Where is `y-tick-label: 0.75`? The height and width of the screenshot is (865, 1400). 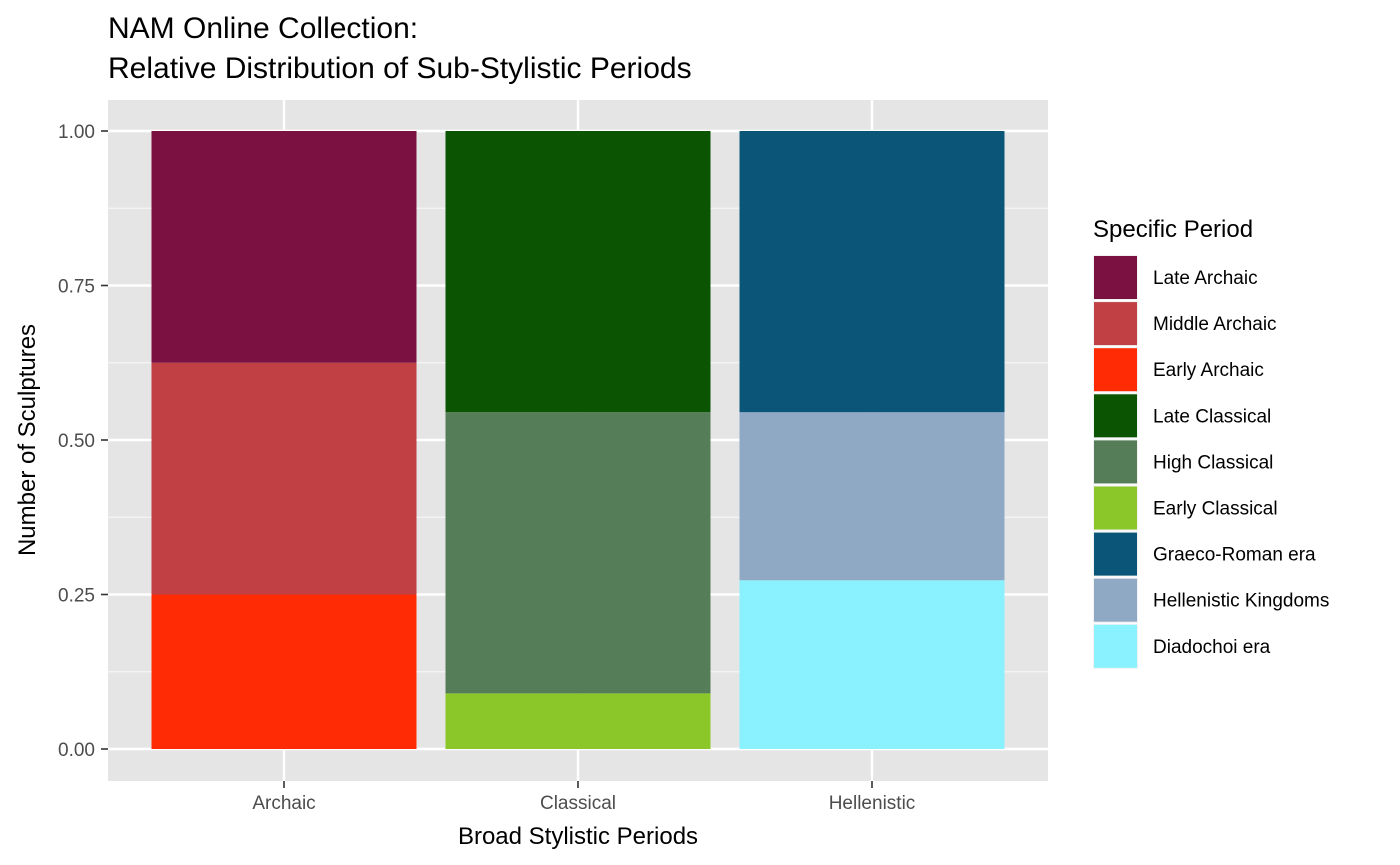 y-tick-label: 0.75 is located at coordinates (76, 287).